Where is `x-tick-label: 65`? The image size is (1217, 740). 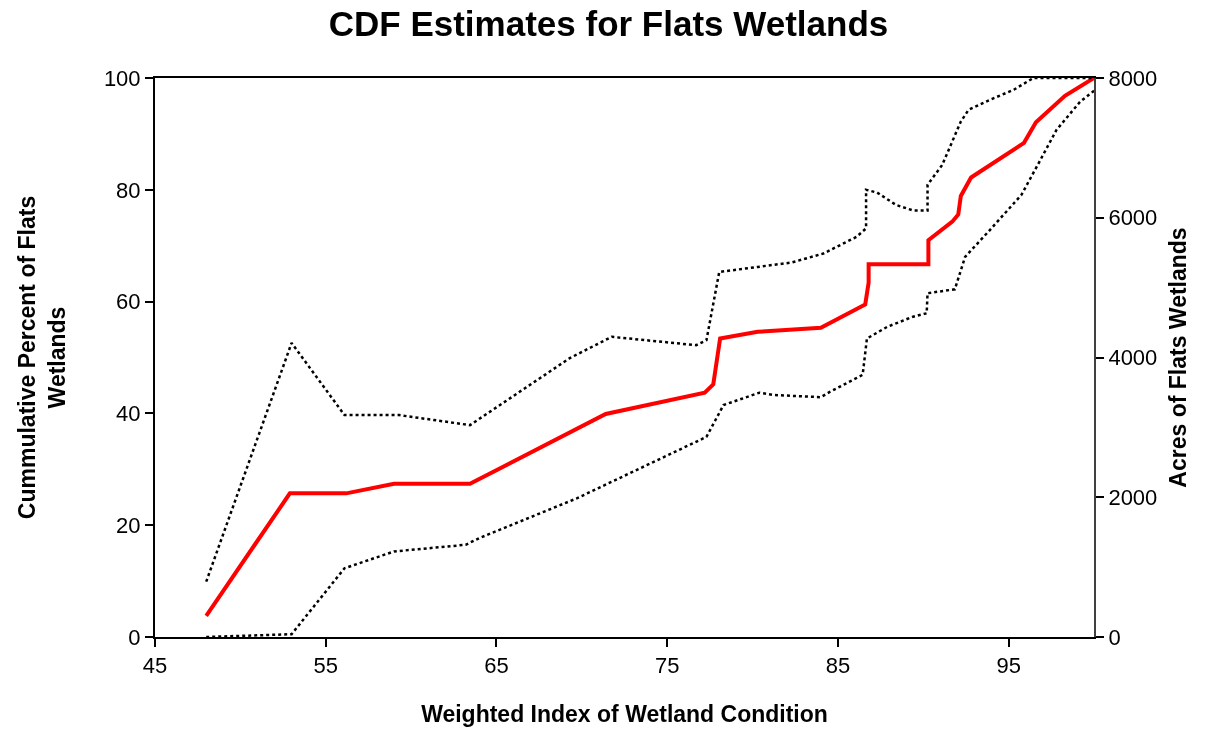 x-tick-label: 65 is located at coordinates (496, 666).